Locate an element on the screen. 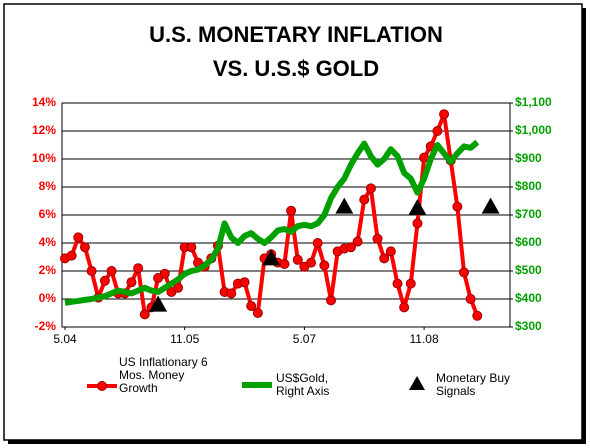  x-tick-label: 11.08 is located at coordinates (424, 339).